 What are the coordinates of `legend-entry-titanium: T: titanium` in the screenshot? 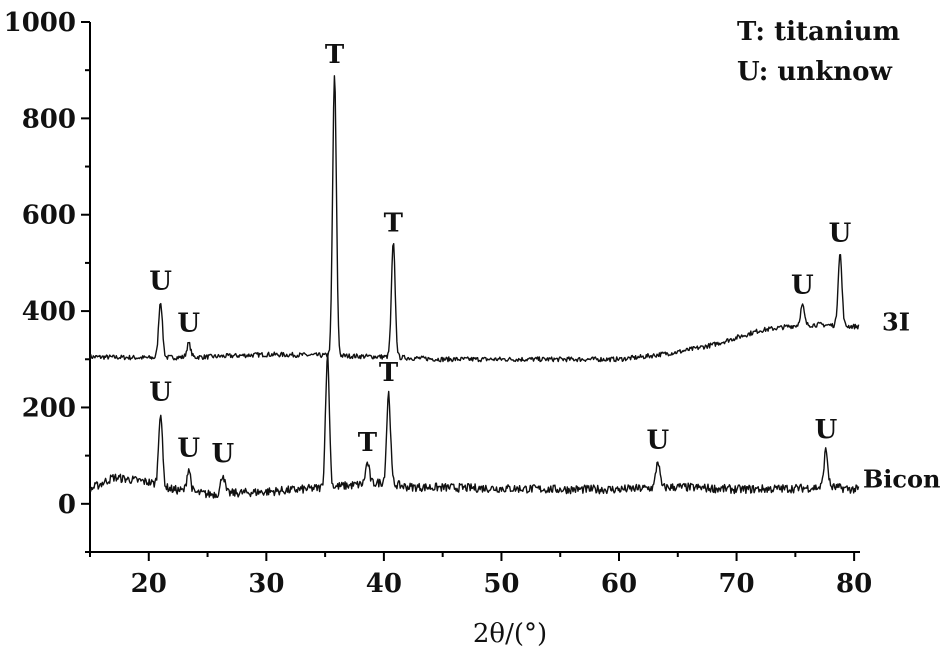 It's located at (818, 32).